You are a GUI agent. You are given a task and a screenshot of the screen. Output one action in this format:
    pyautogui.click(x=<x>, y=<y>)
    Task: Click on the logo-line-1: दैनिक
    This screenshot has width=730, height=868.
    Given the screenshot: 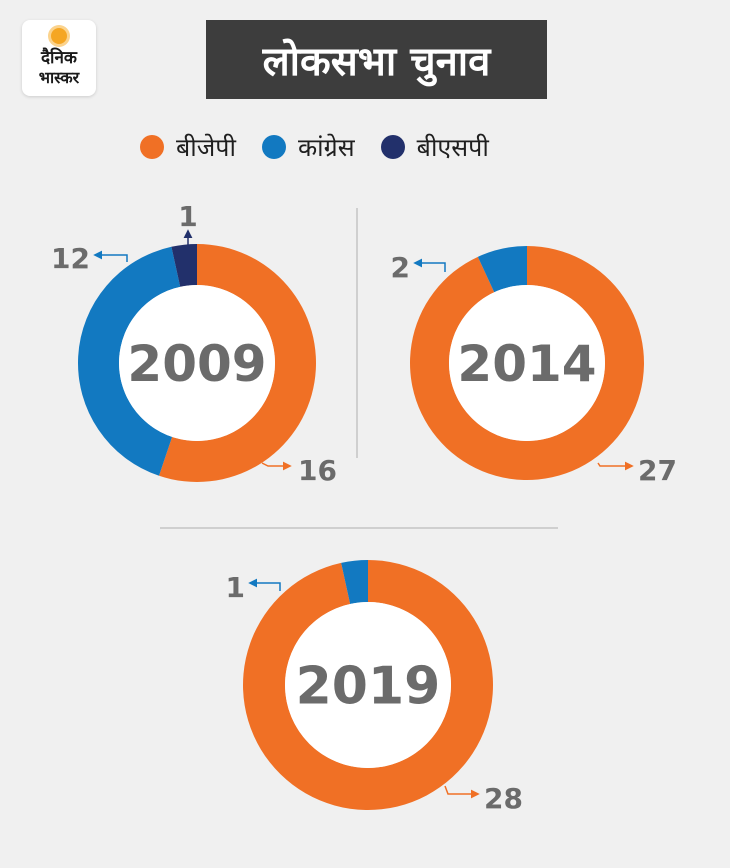 What is the action you would take?
    pyautogui.click(x=59, y=58)
    